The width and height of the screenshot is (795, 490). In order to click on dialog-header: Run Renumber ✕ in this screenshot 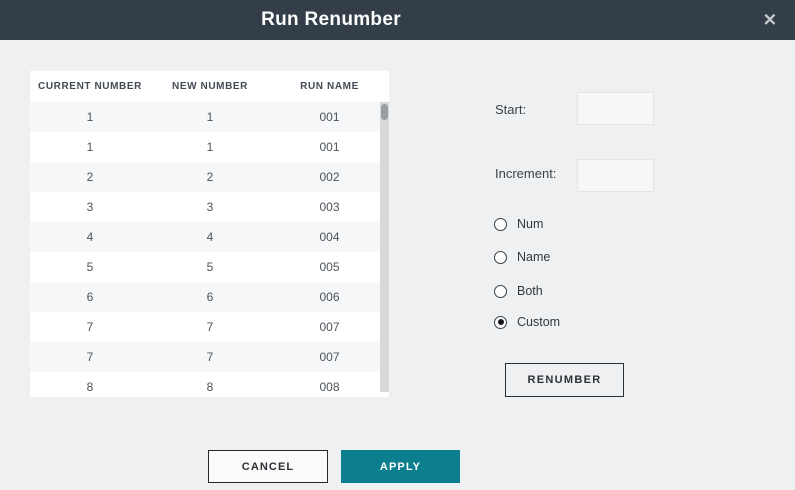, I will do `click(397, 20)`.